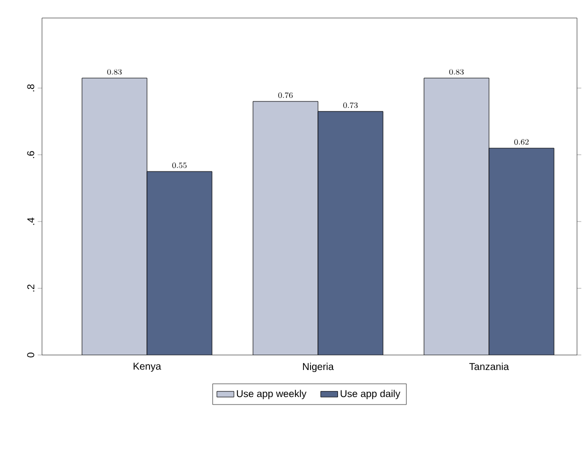 This screenshot has width=587, height=454. I want to click on y-tick-label: .2, so click(30, 288).